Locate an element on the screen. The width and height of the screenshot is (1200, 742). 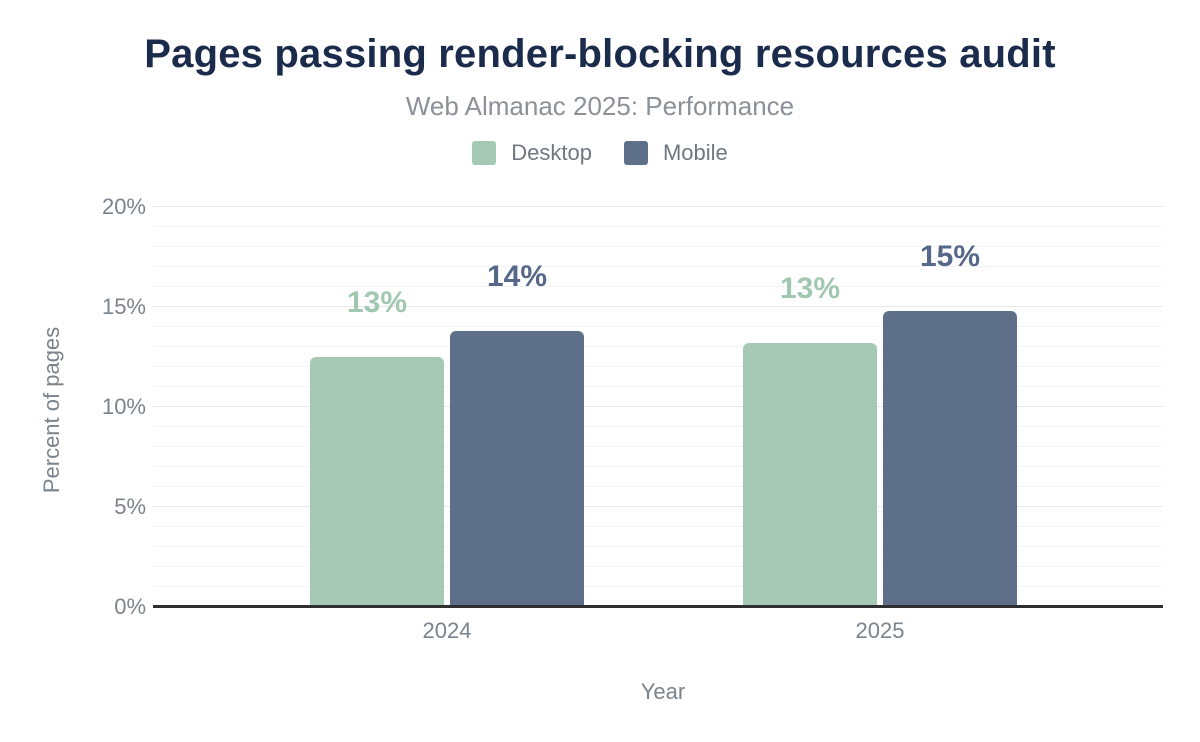
chart-subtitle: Web Almanac 2025: Performance is located at coordinates (600, 106).